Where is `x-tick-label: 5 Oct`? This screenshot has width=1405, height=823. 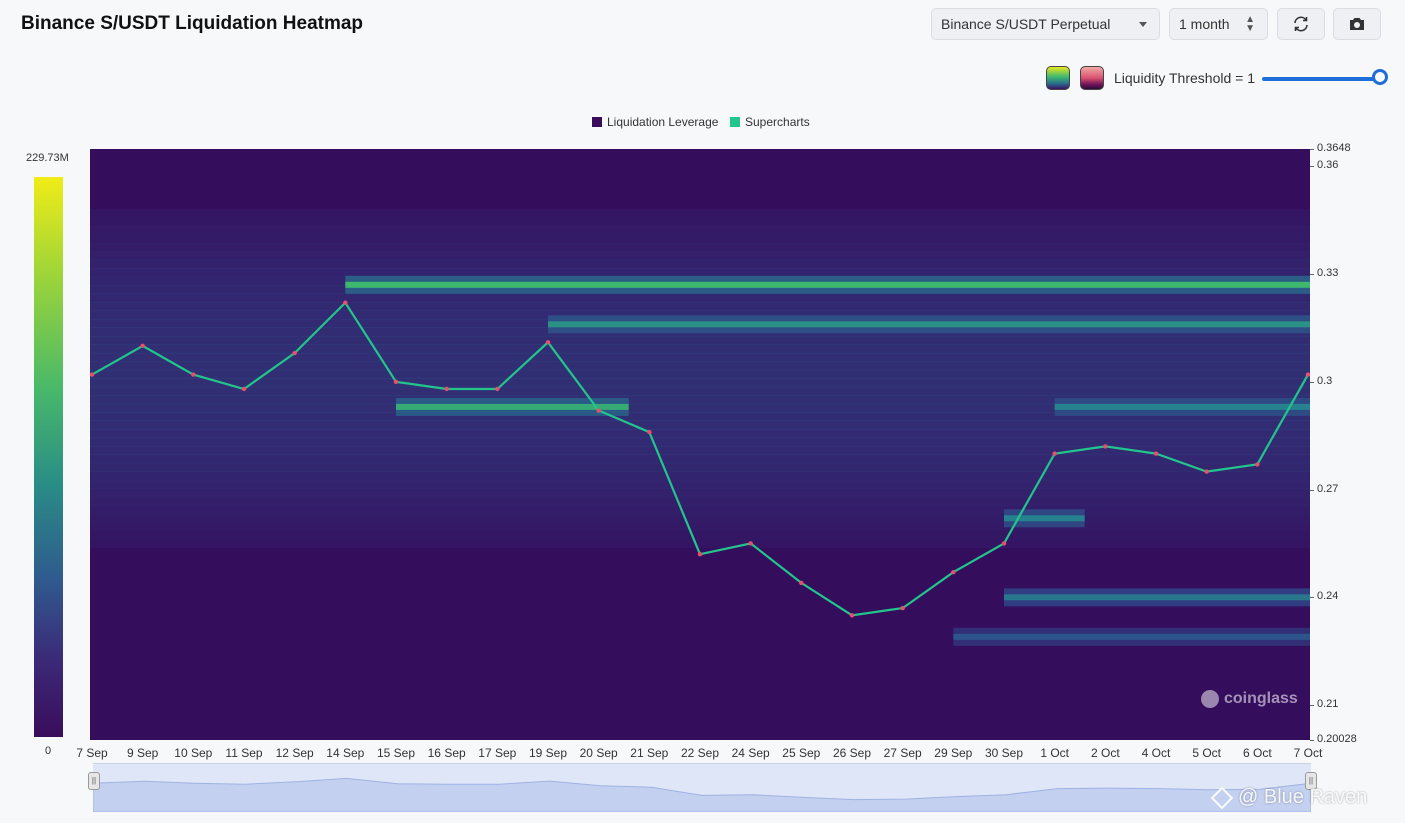 x-tick-label: 5 Oct is located at coordinates (1206, 753).